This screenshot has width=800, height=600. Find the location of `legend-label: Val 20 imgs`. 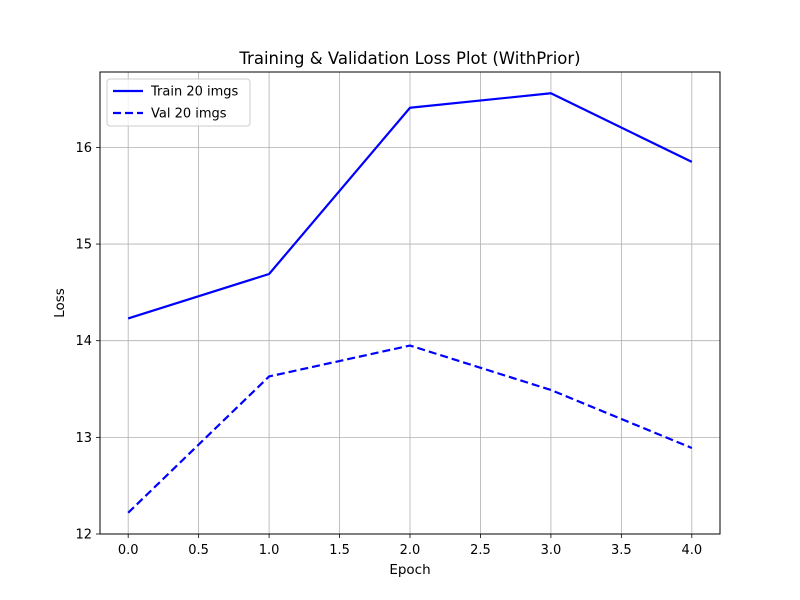

legend-label: Val 20 imgs is located at coordinates (189, 114).